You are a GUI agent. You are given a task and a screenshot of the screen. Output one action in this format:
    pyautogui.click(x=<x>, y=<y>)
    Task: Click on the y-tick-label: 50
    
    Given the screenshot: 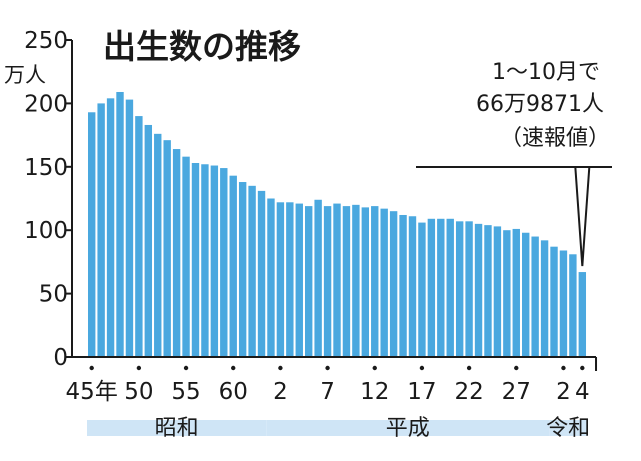 What is the action you would take?
    pyautogui.click(x=53, y=295)
    